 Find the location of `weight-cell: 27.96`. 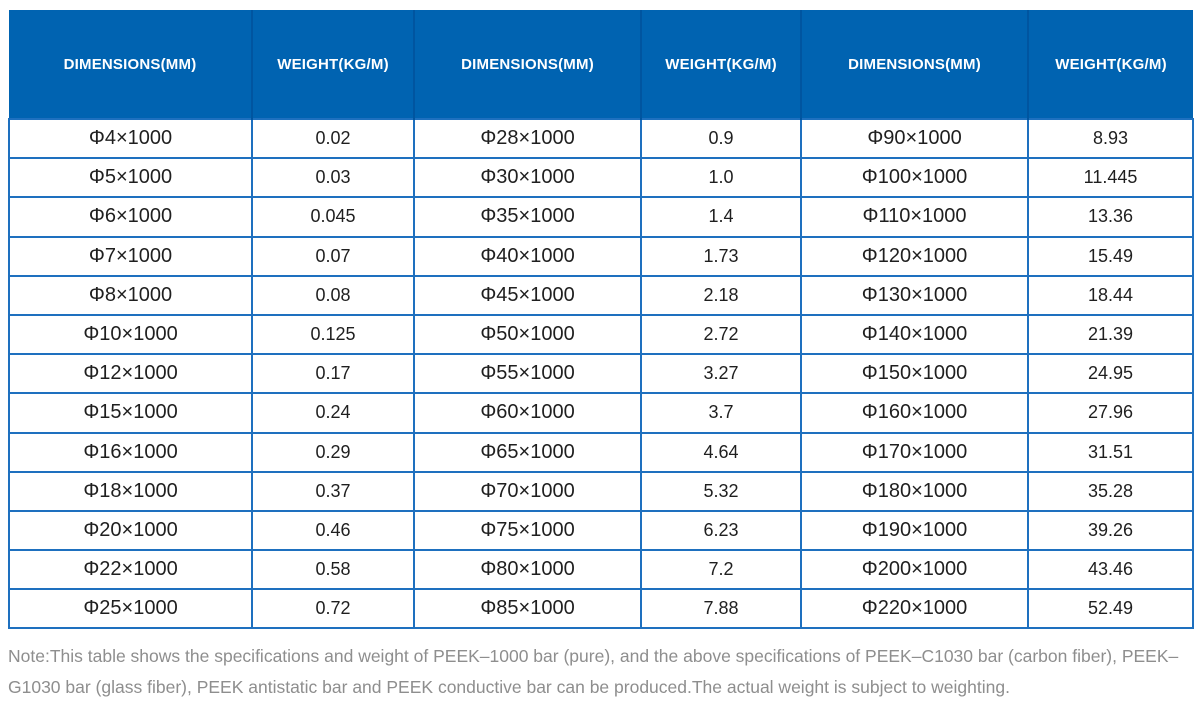

weight-cell: 27.96 is located at coordinates (1110, 413).